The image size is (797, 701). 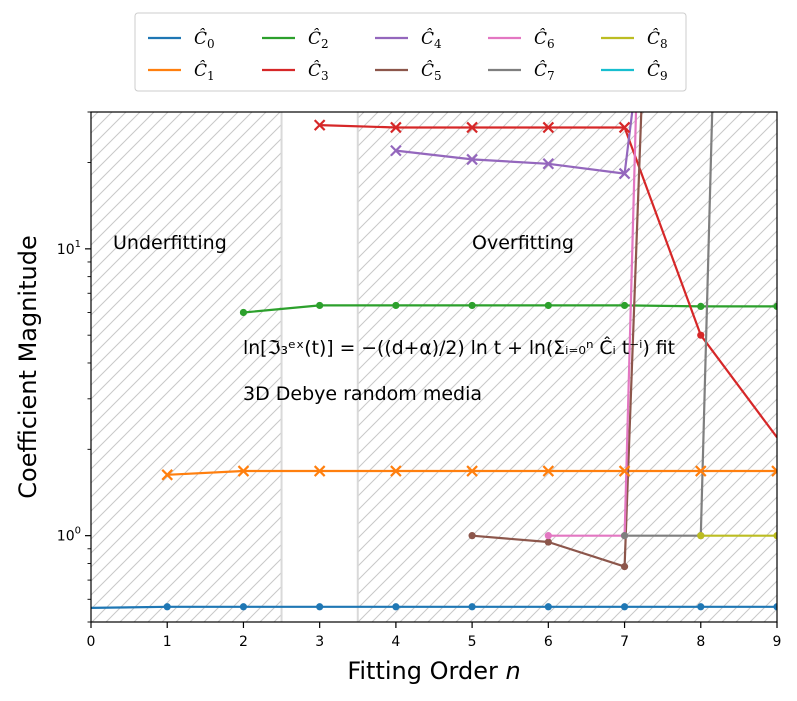 I want to click on legend-label: Ĉ0, so click(x=204, y=39).